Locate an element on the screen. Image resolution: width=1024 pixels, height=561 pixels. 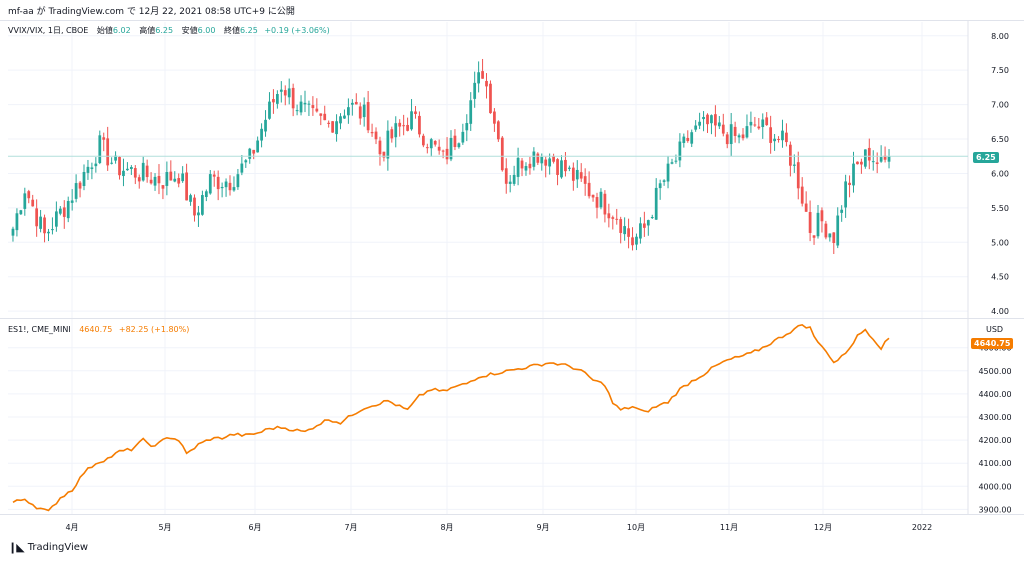
top-y-tick-label: 7.50 is located at coordinates (1000, 70).